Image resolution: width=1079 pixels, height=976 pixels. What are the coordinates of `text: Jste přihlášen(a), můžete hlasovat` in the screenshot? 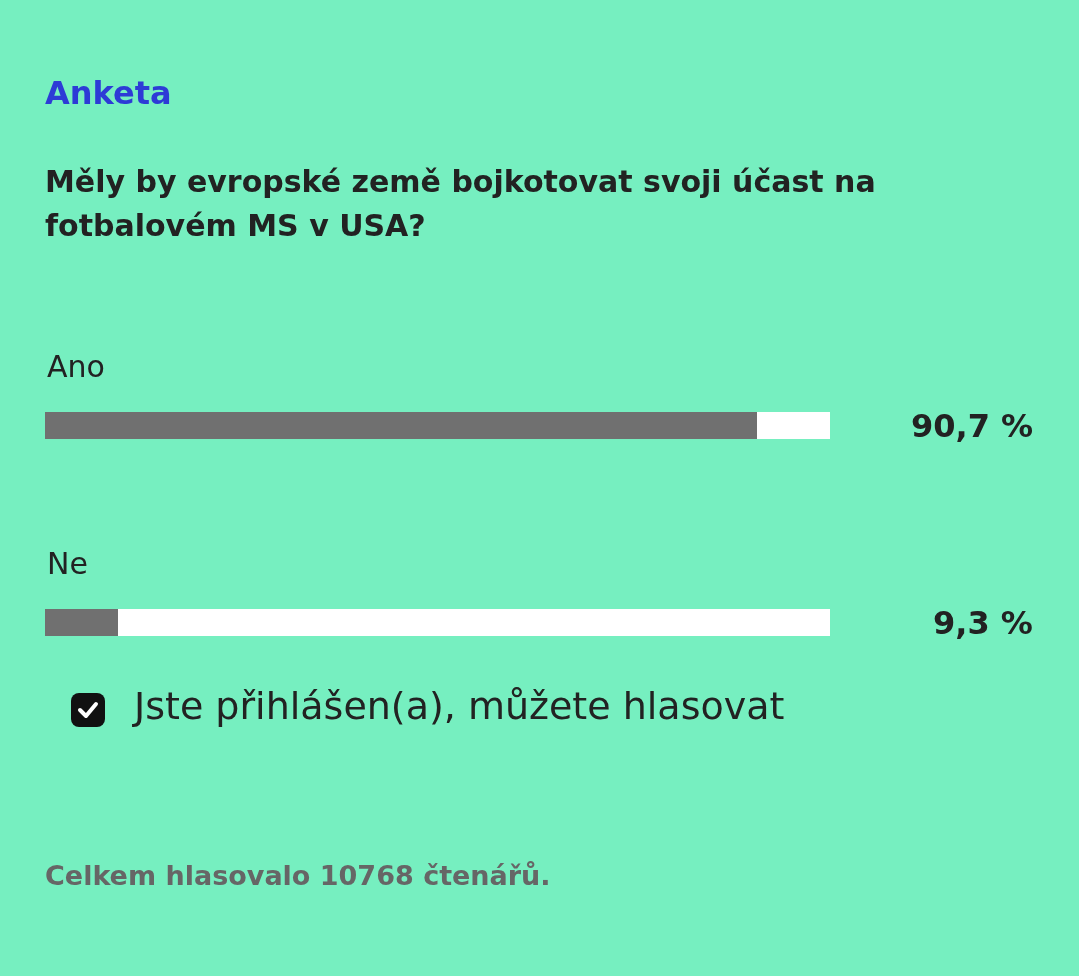 It's located at (459, 706).